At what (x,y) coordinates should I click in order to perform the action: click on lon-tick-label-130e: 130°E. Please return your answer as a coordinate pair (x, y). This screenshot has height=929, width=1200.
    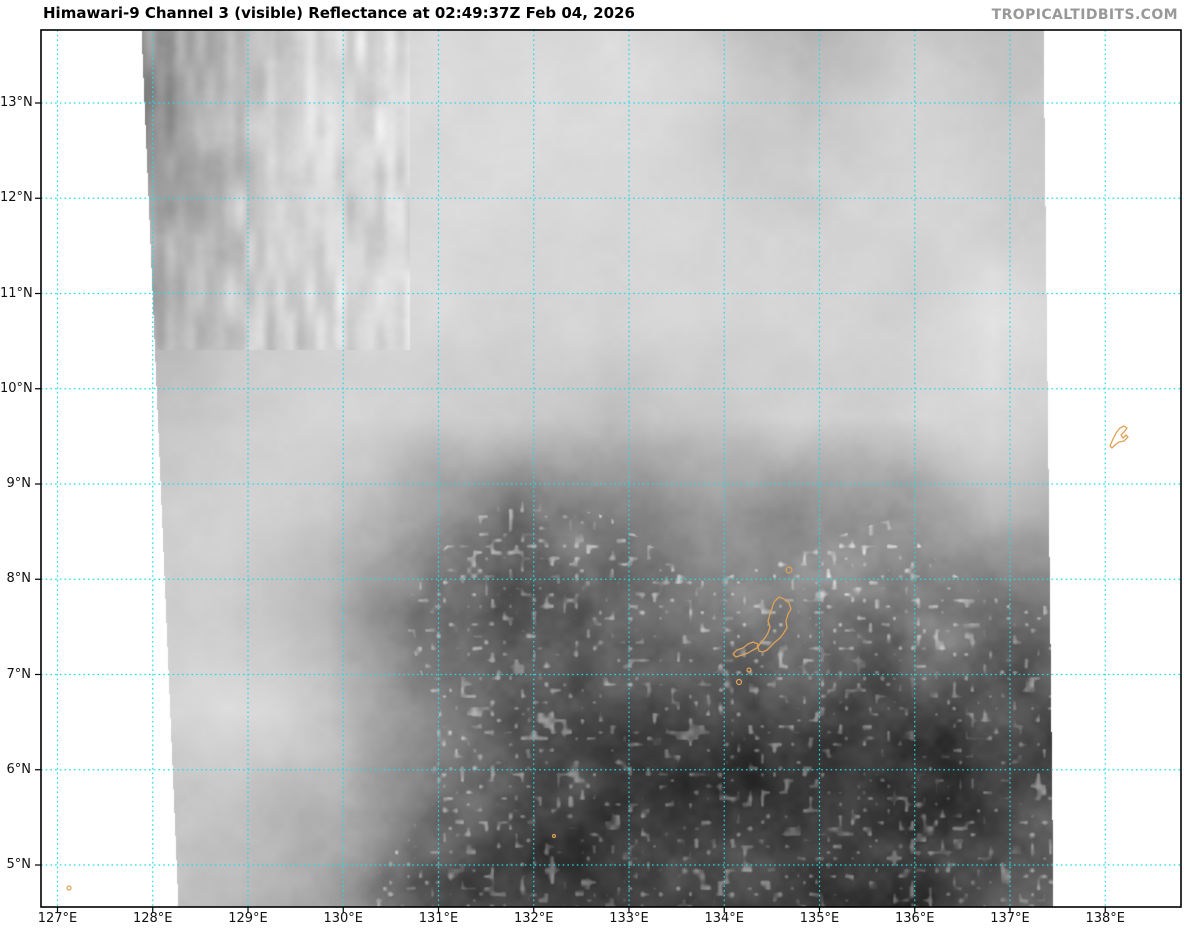
    Looking at the image, I should click on (343, 918).